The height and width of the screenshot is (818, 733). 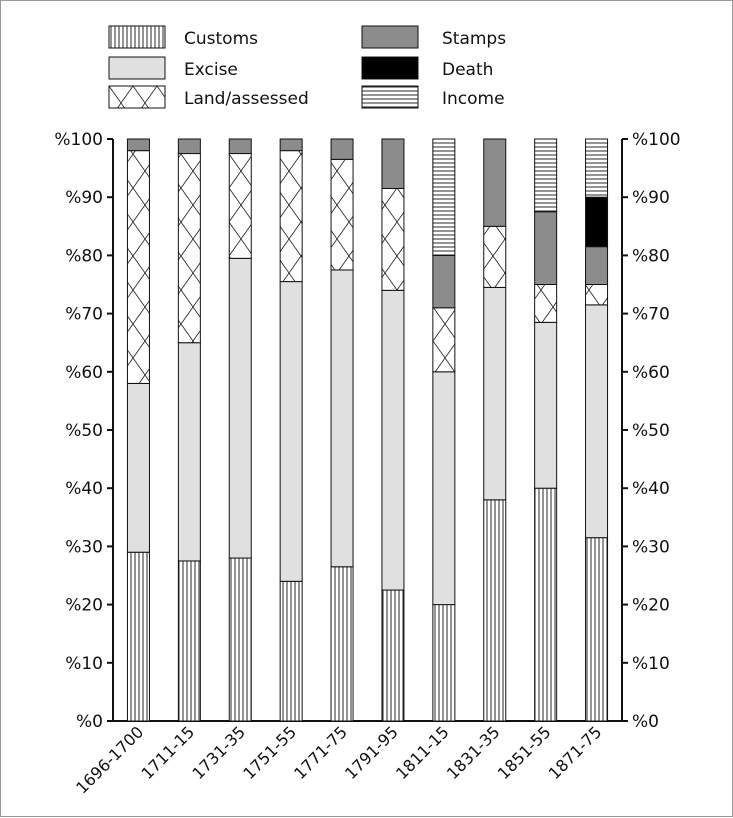 What do you see at coordinates (167, 752) in the screenshot?
I see `x-tick-label-1711-15: 1711-15` at bounding box center [167, 752].